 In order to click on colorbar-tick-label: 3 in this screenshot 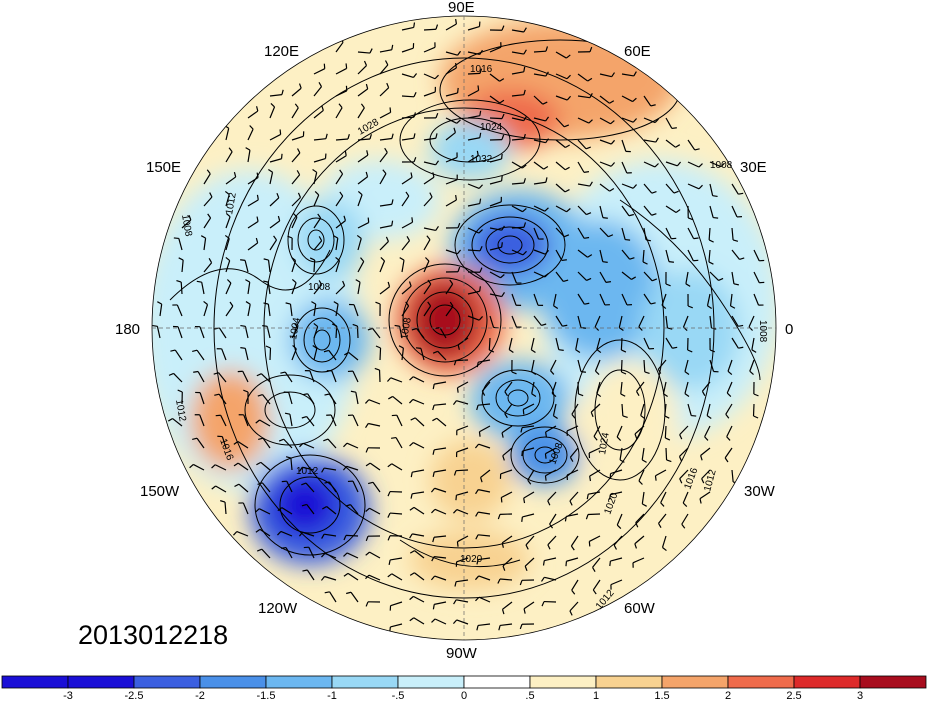, I will do `click(860, 696)`.